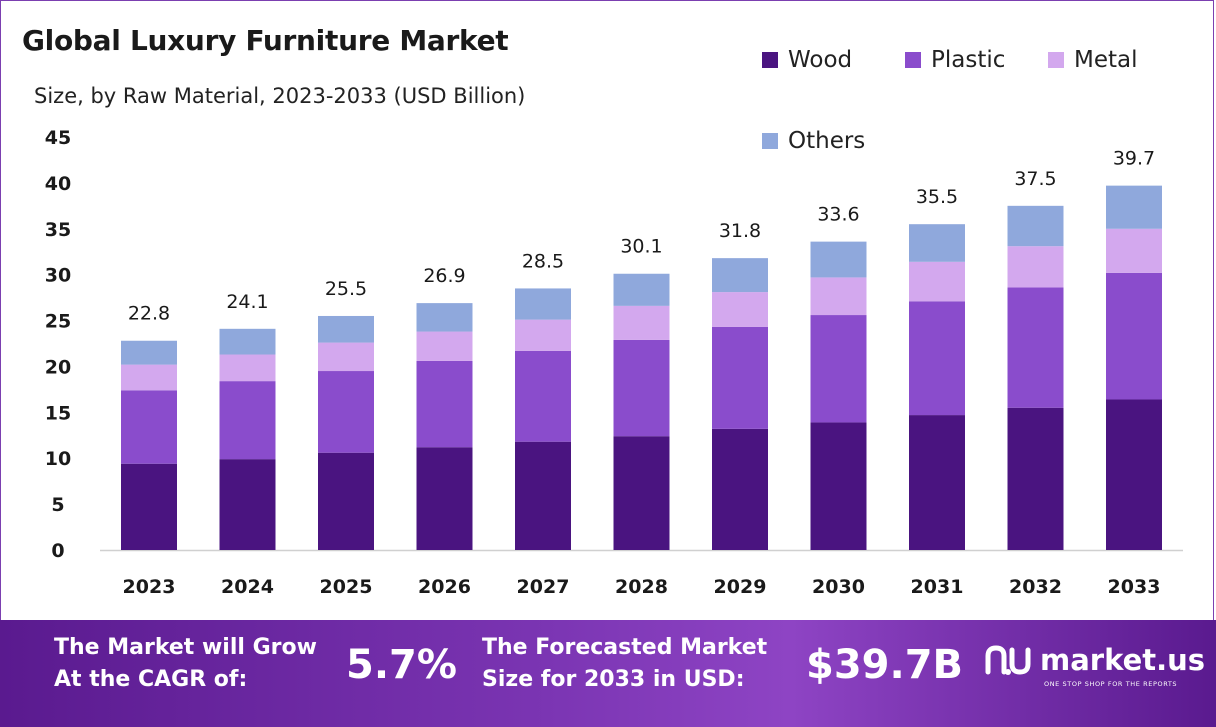 The width and height of the screenshot is (1216, 727). What do you see at coordinates (641, 587) in the screenshot?
I see `x-tick-label: 2028` at bounding box center [641, 587].